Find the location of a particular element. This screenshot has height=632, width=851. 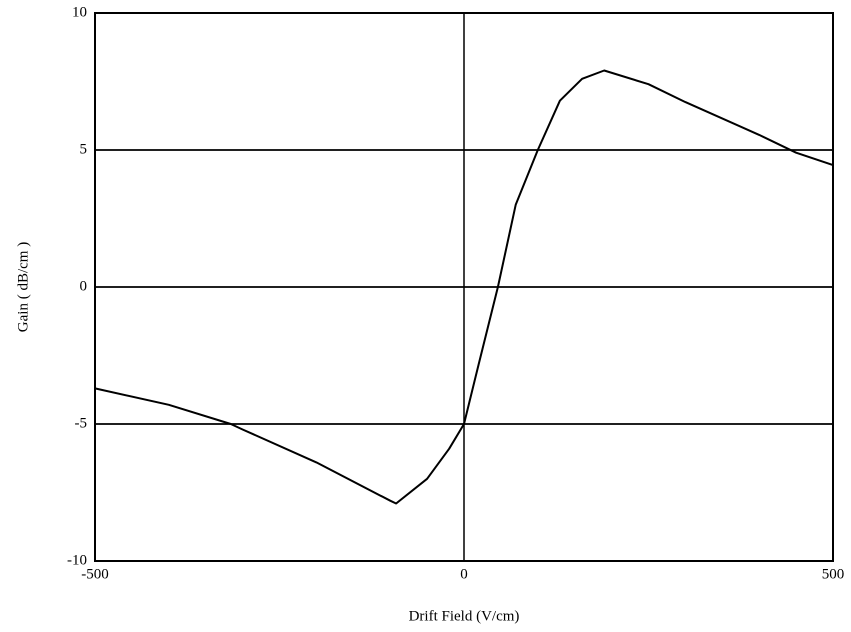

y-tick-label: 10 is located at coordinates (79, 12).